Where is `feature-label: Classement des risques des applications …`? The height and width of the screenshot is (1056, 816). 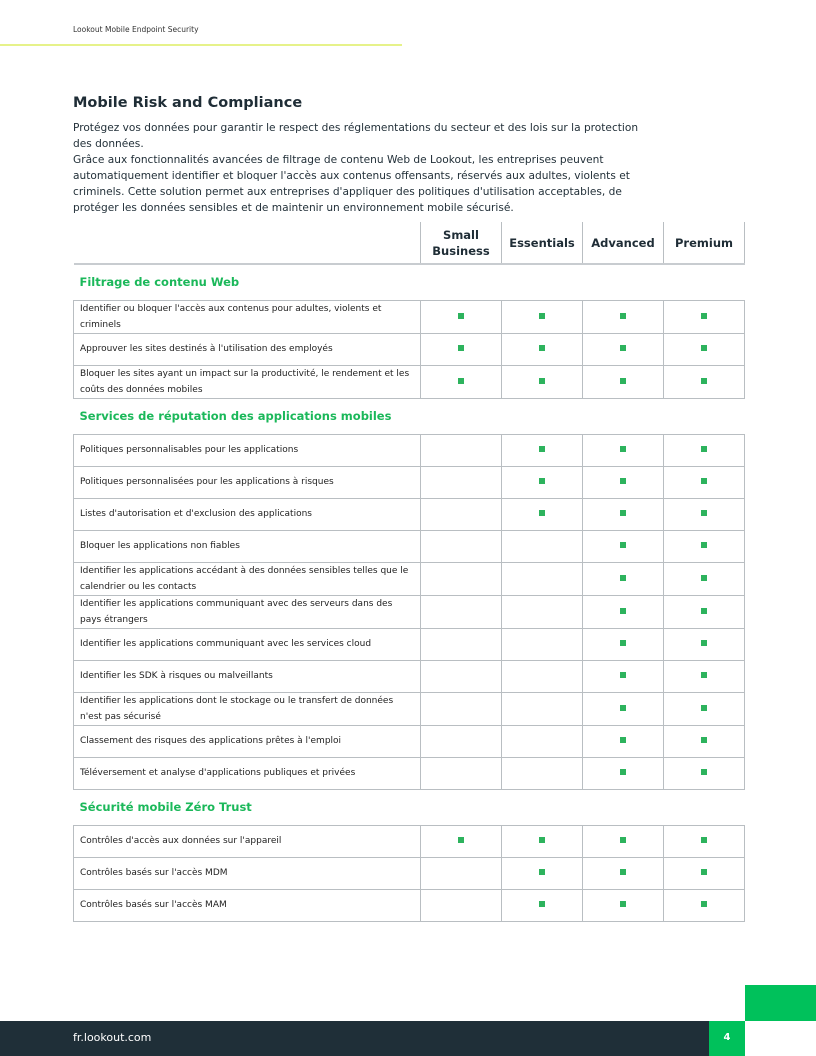
feature-label: Classement des risques des applications … is located at coordinates (247, 741).